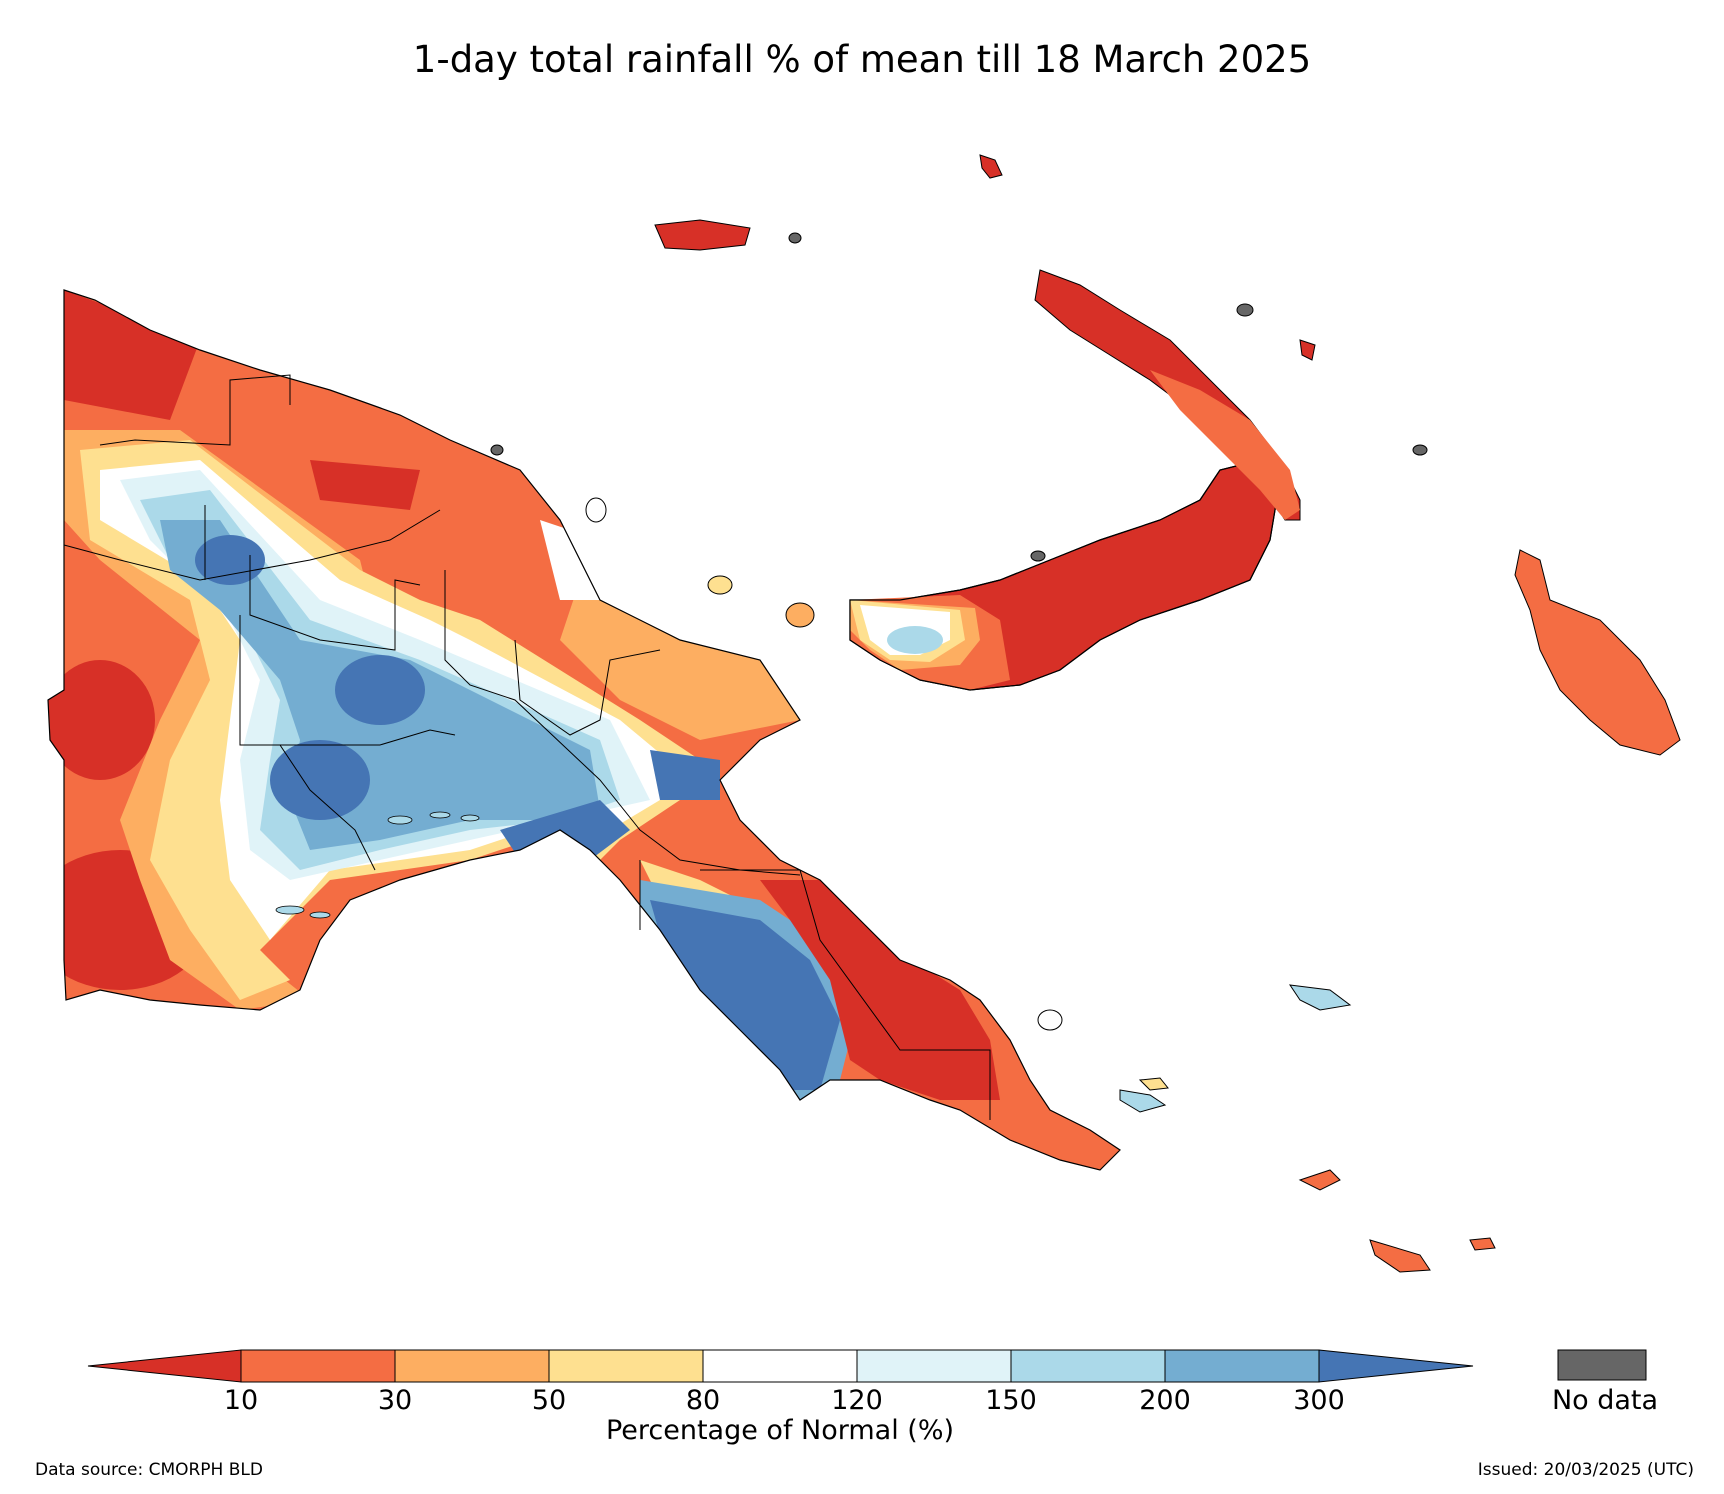  I want to click on colorbar-label: Percentage of Normal (%), so click(780, 1430).